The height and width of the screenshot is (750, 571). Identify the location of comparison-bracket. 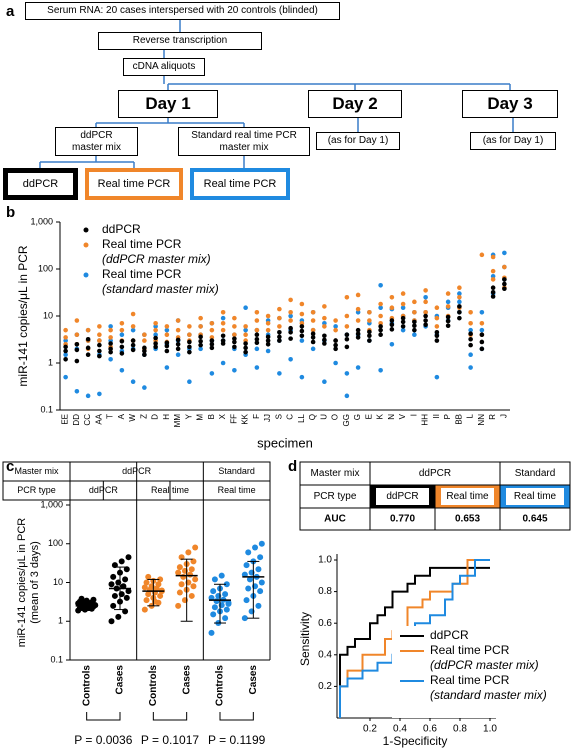
(103, 716).